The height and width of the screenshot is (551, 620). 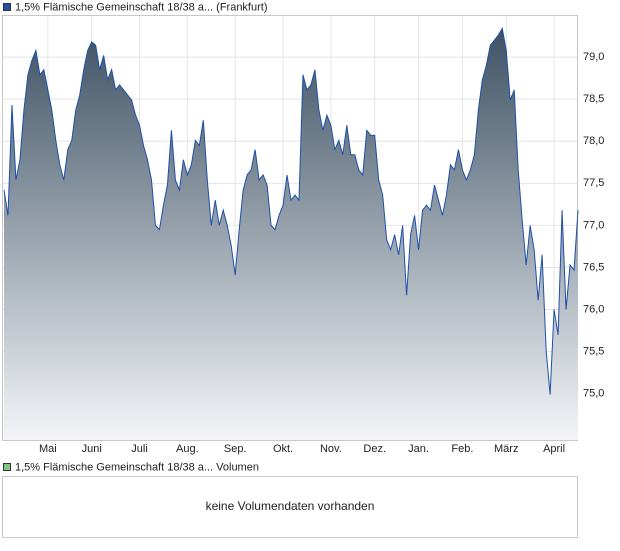 I want to click on y-tick-label: 76,5, so click(x=593, y=267).